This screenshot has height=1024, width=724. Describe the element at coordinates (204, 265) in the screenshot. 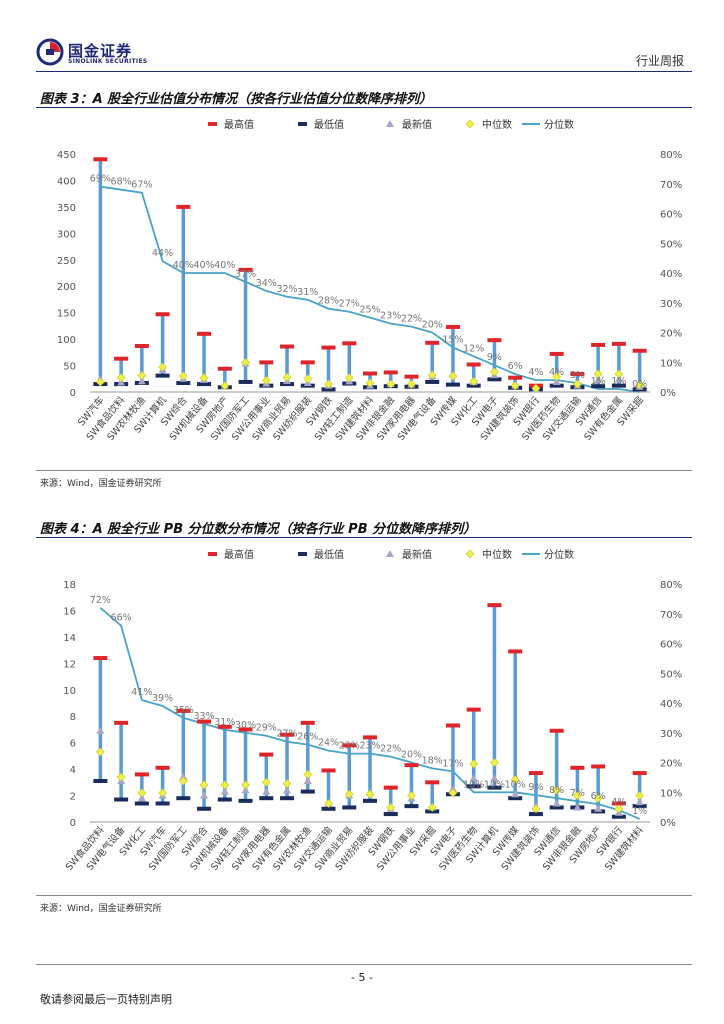

I see `percentile-data-label: 40%` at that location.